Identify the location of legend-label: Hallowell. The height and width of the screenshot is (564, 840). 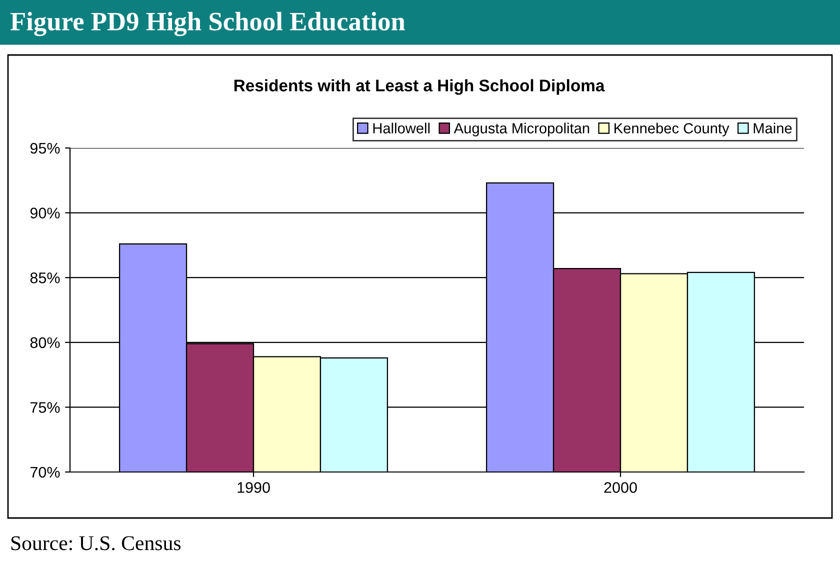
(401, 128).